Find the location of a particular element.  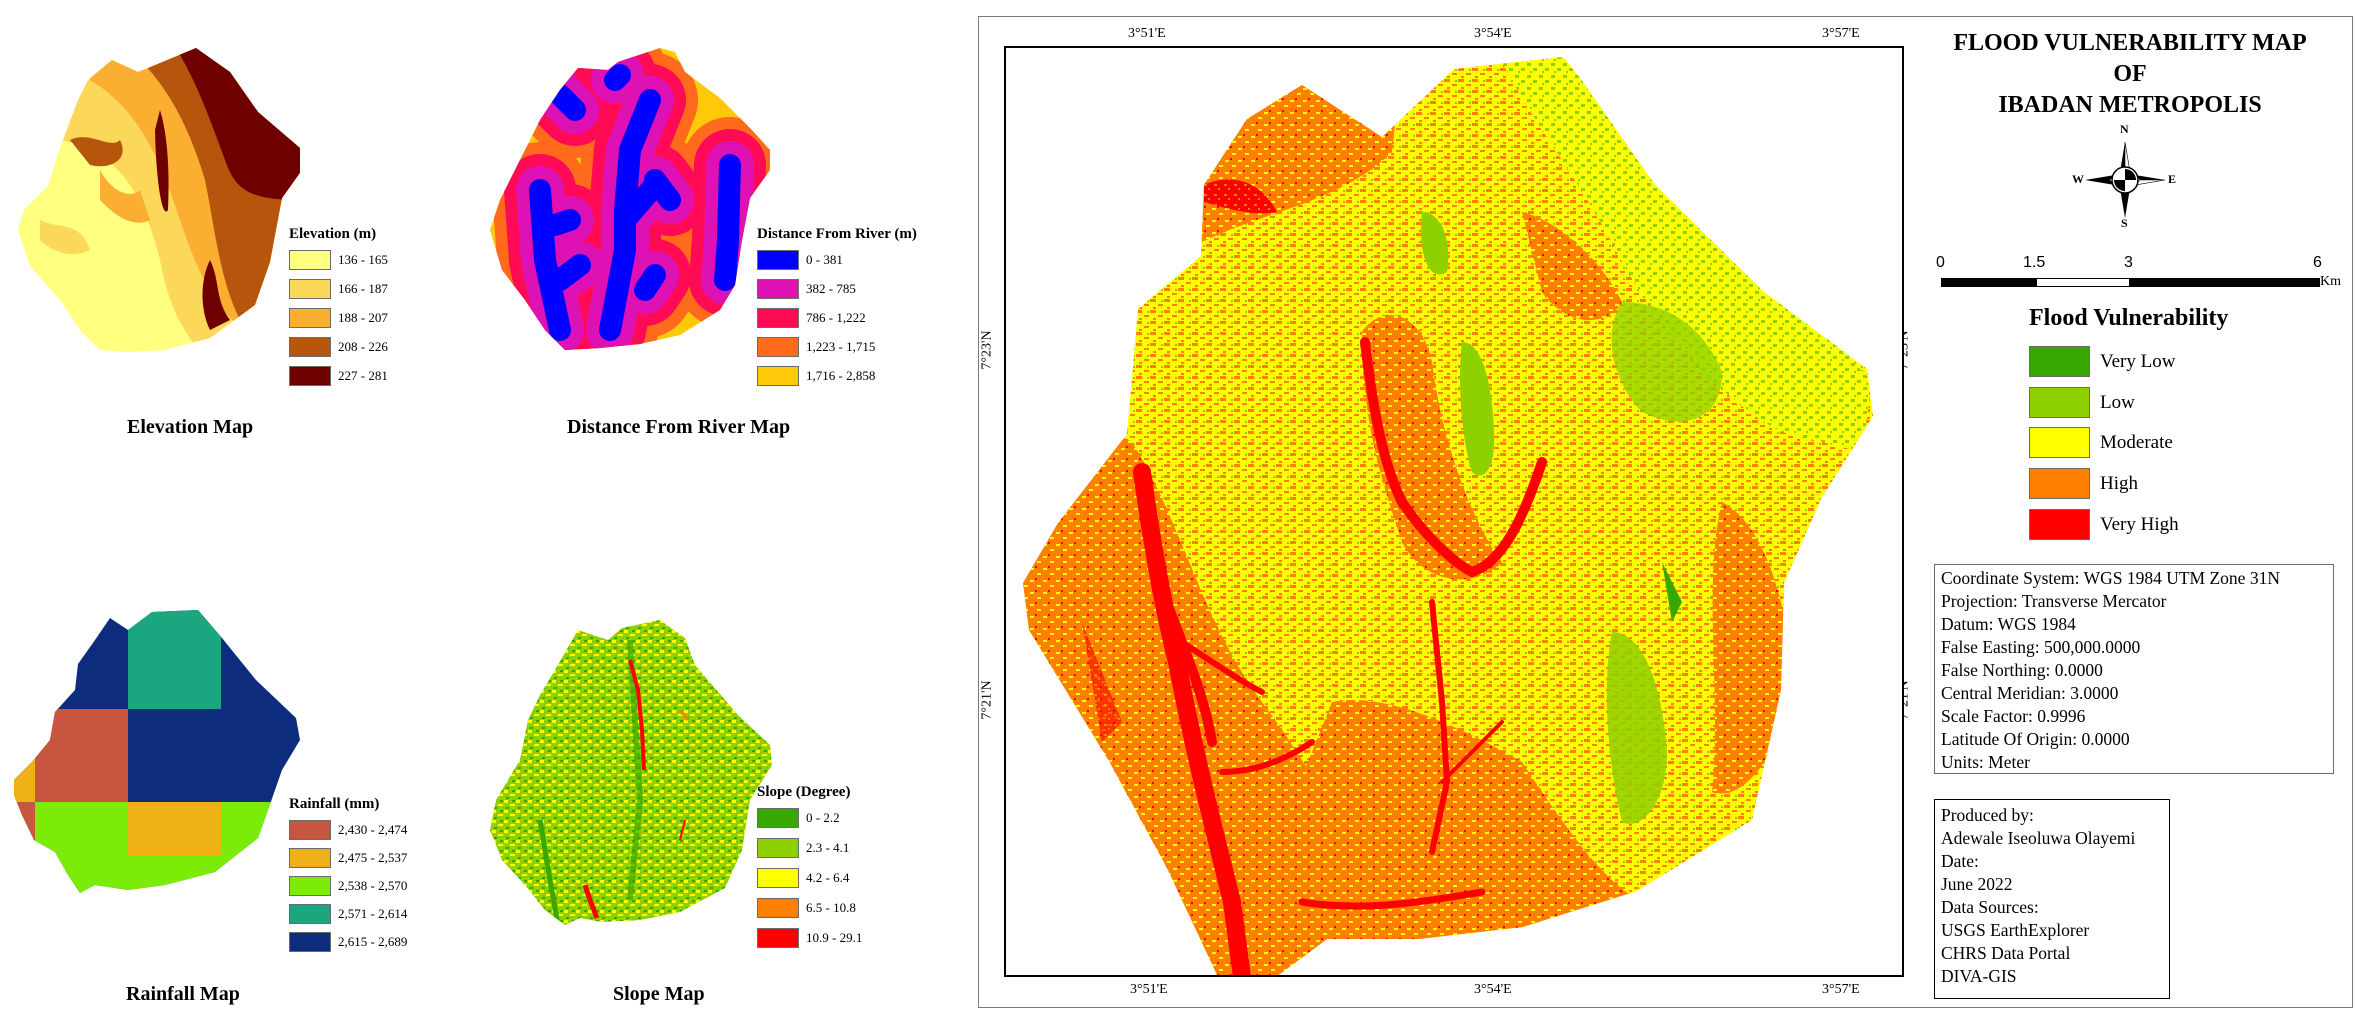

credit-date: June 2022 is located at coordinates (1977, 884).